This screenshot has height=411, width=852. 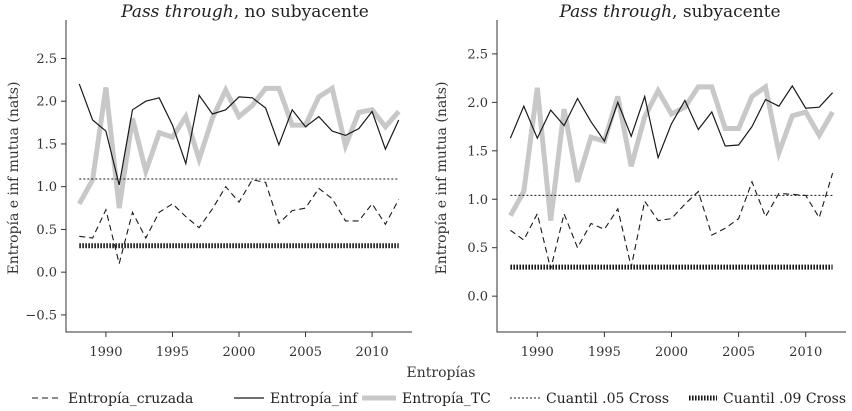 I want to click on legend-label-entropia-cruzada: Entropía_cruzada, so click(x=130, y=399).